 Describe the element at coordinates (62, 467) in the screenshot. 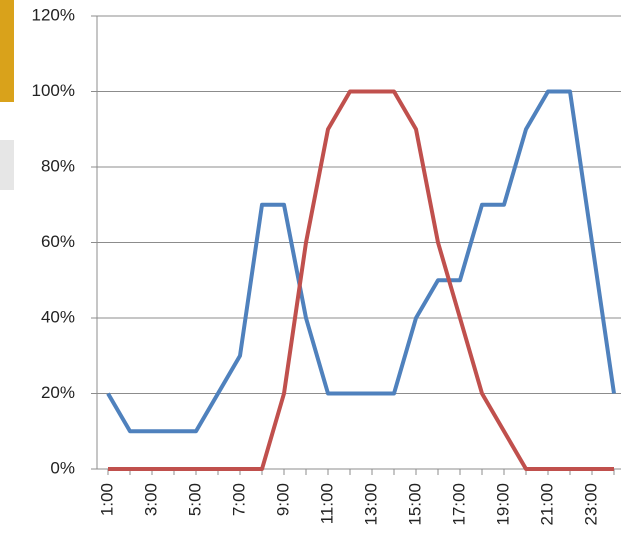

I see `y-tick-label: 0%` at that location.